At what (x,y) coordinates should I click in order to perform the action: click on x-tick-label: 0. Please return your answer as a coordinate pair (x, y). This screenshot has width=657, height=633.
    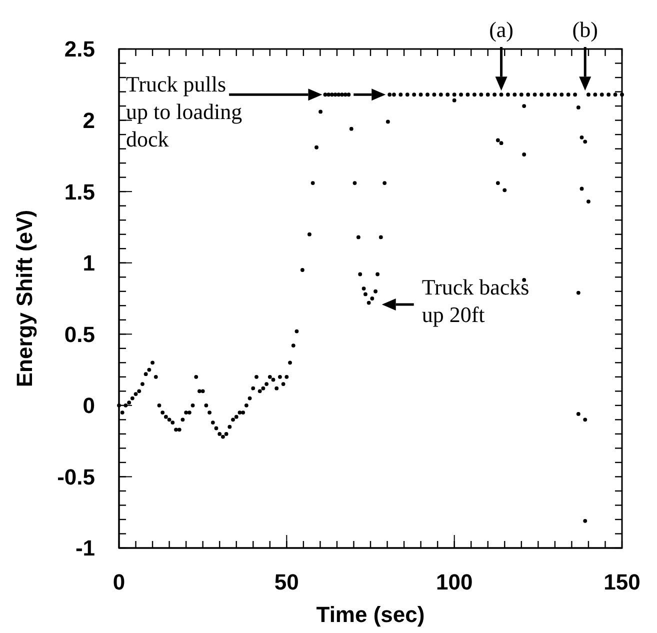
    Looking at the image, I should click on (119, 582).